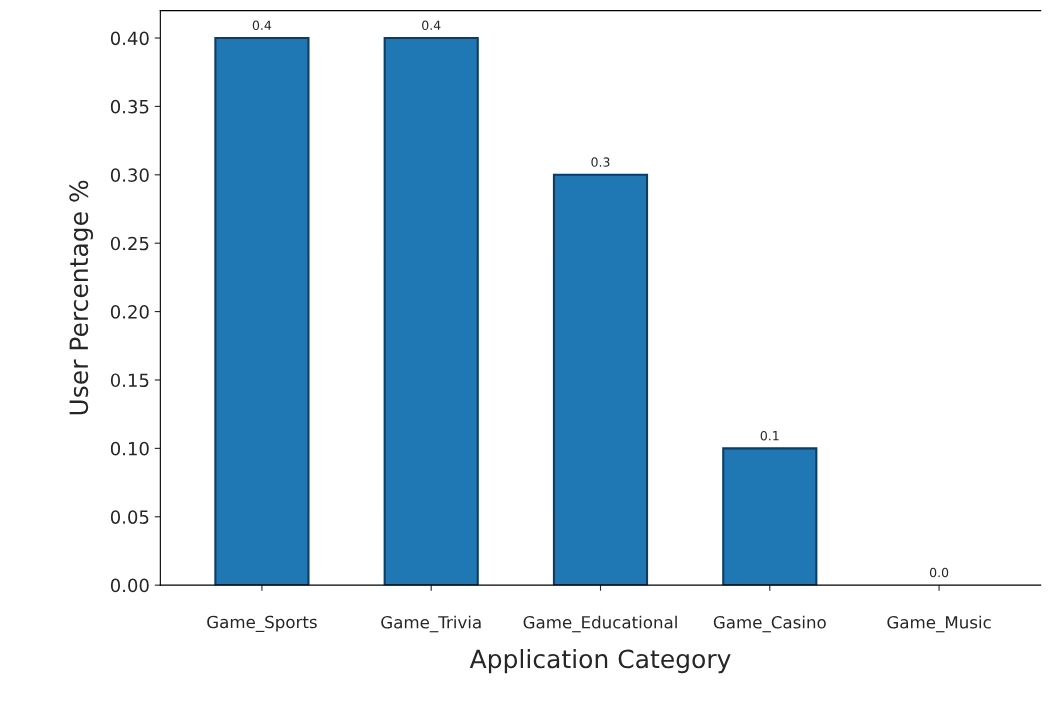 The height and width of the screenshot is (711, 1048). What do you see at coordinates (600, 624) in the screenshot?
I see `x-tick-label: Game_Educational` at bounding box center [600, 624].